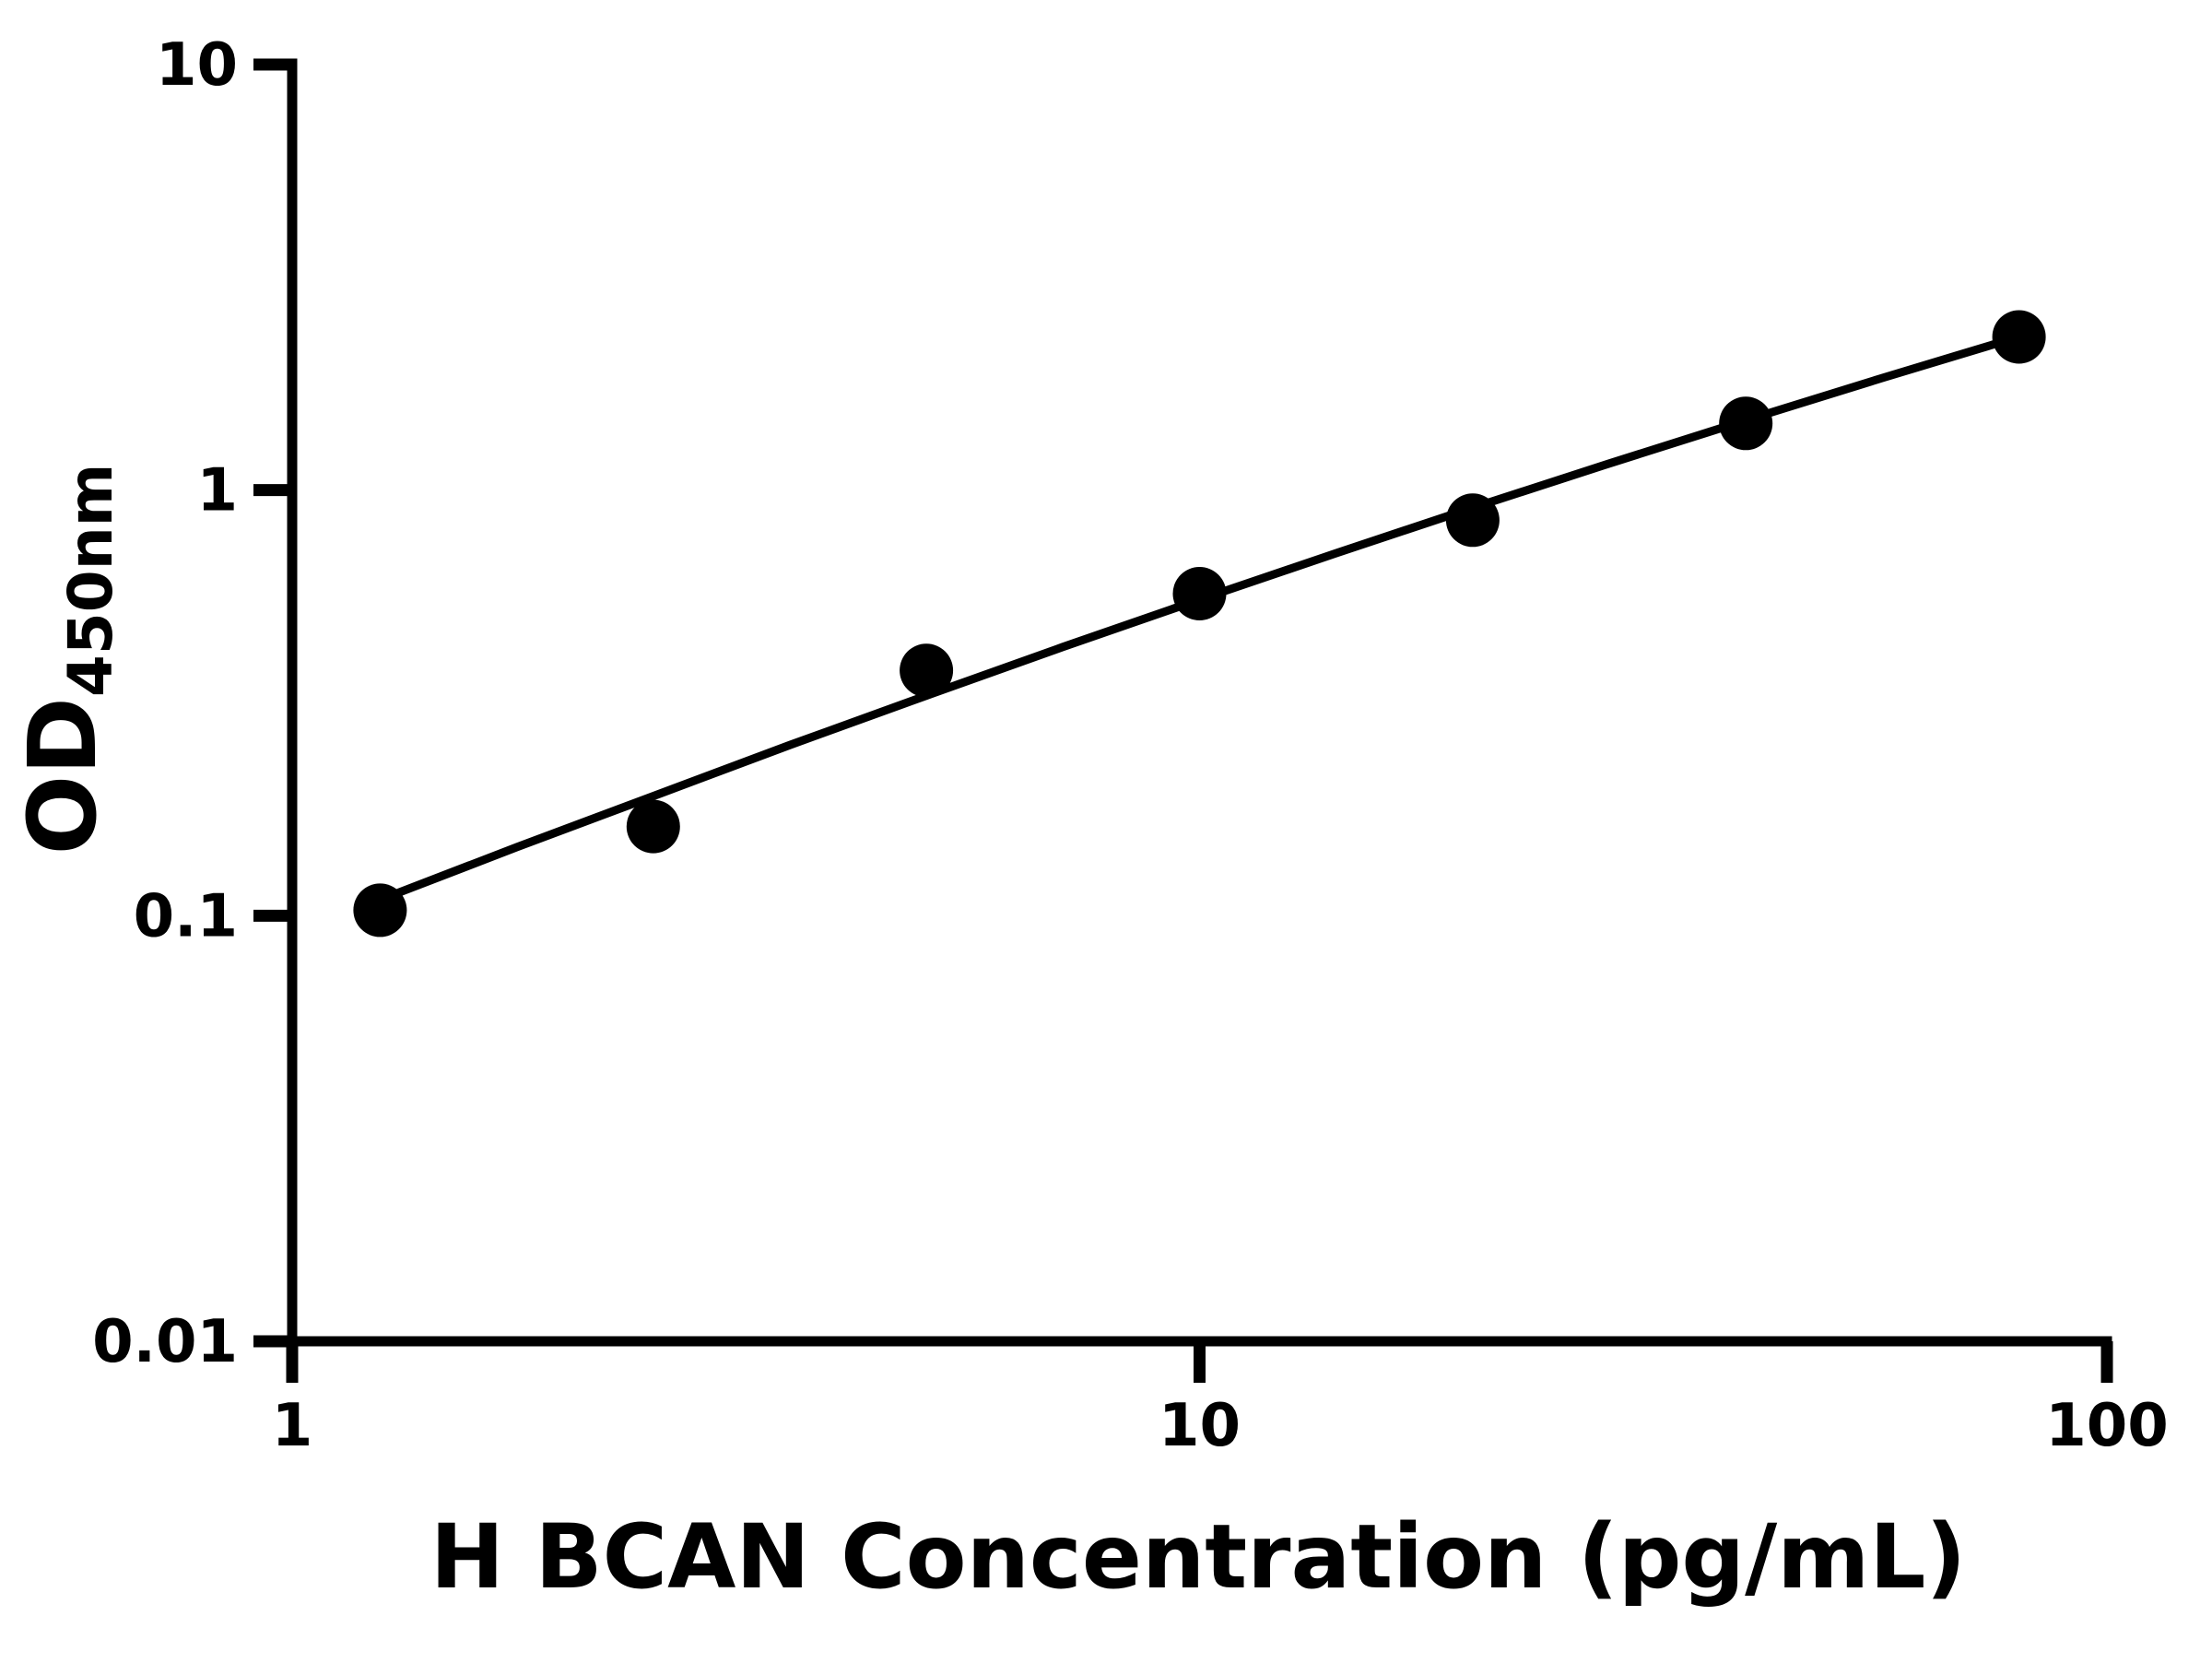 The height and width of the screenshot is (1663, 2212). Describe the element at coordinates (197, 65) in the screenshot. I see `y-tick-label: 10` at that location.